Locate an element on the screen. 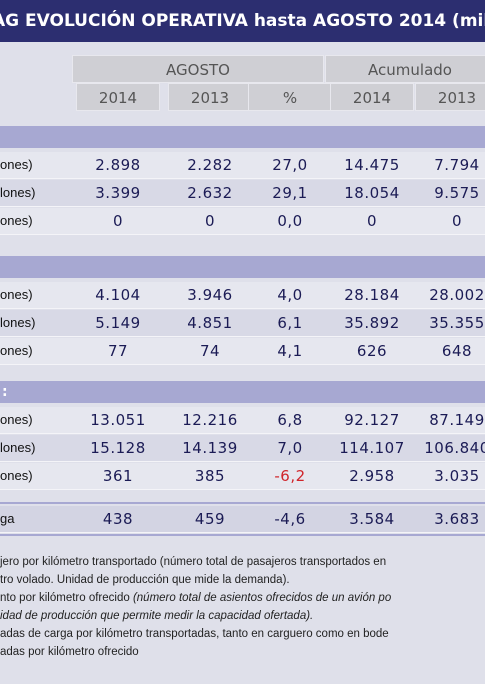 This screenshot has width=485, height=684. cell-value: 2.898 is located at coordinates (118, 165).